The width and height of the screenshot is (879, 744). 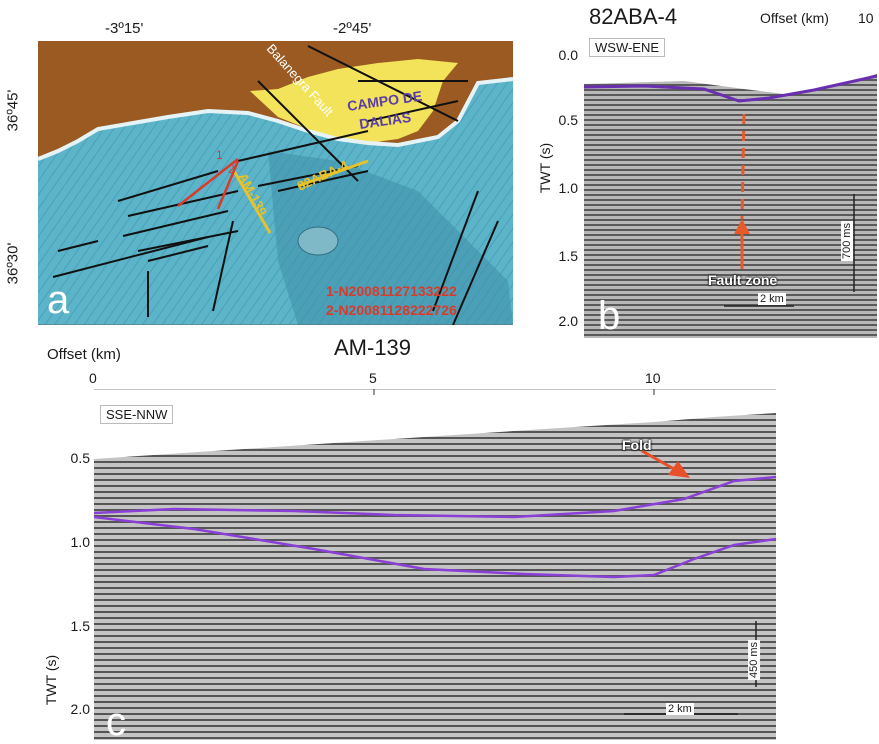 I want to click on panel-b-offset-max: 10, so click(x=866, y=18).